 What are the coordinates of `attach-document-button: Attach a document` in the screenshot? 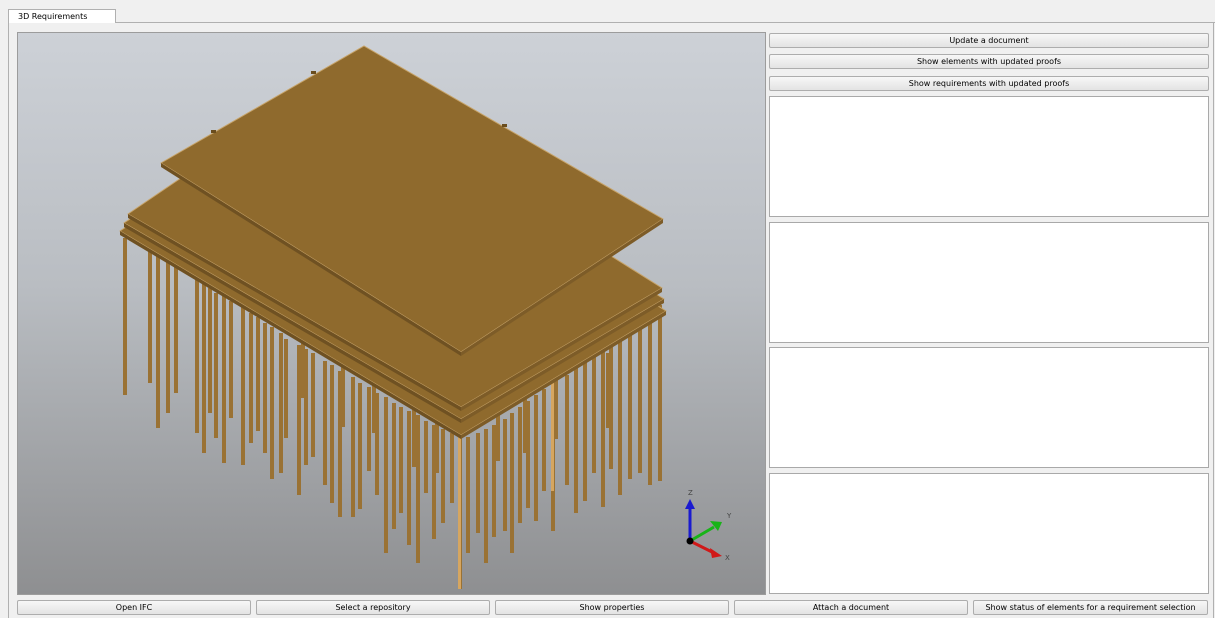 It's located at (851, 607).